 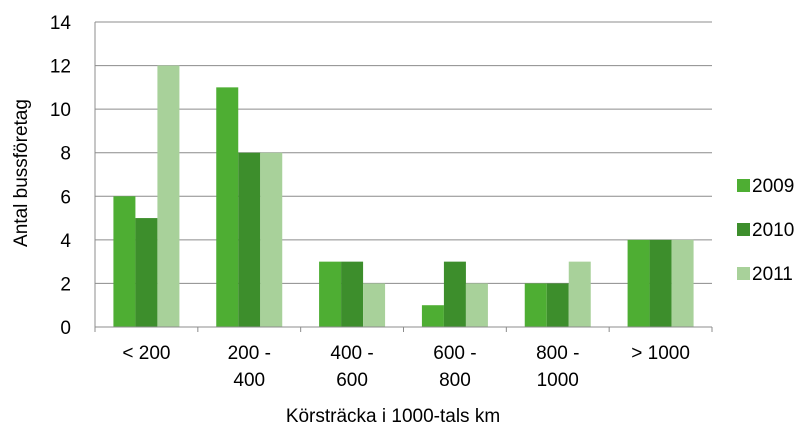 I want to click on y-tick-label: 10, so click(x=60, y=110).